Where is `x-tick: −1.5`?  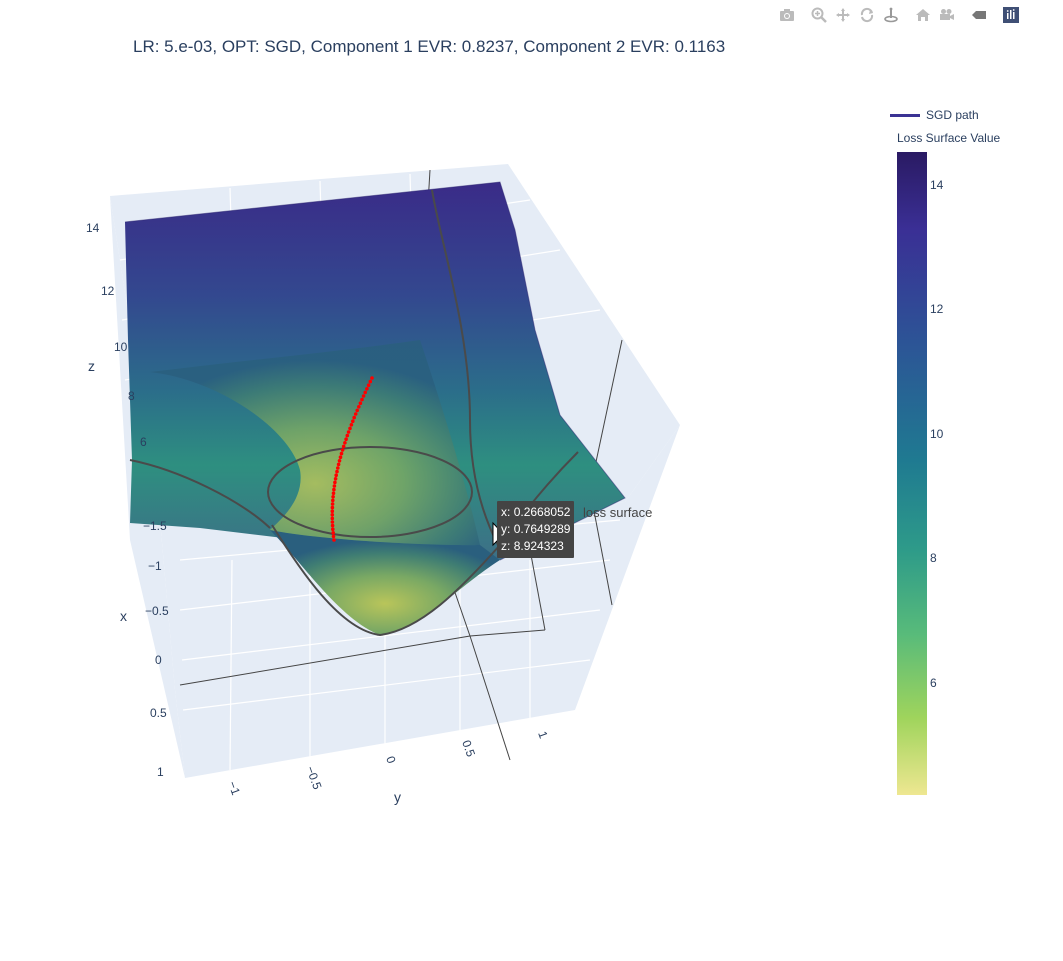 x-tick: −1.5 is located at coordinates (155, 526).